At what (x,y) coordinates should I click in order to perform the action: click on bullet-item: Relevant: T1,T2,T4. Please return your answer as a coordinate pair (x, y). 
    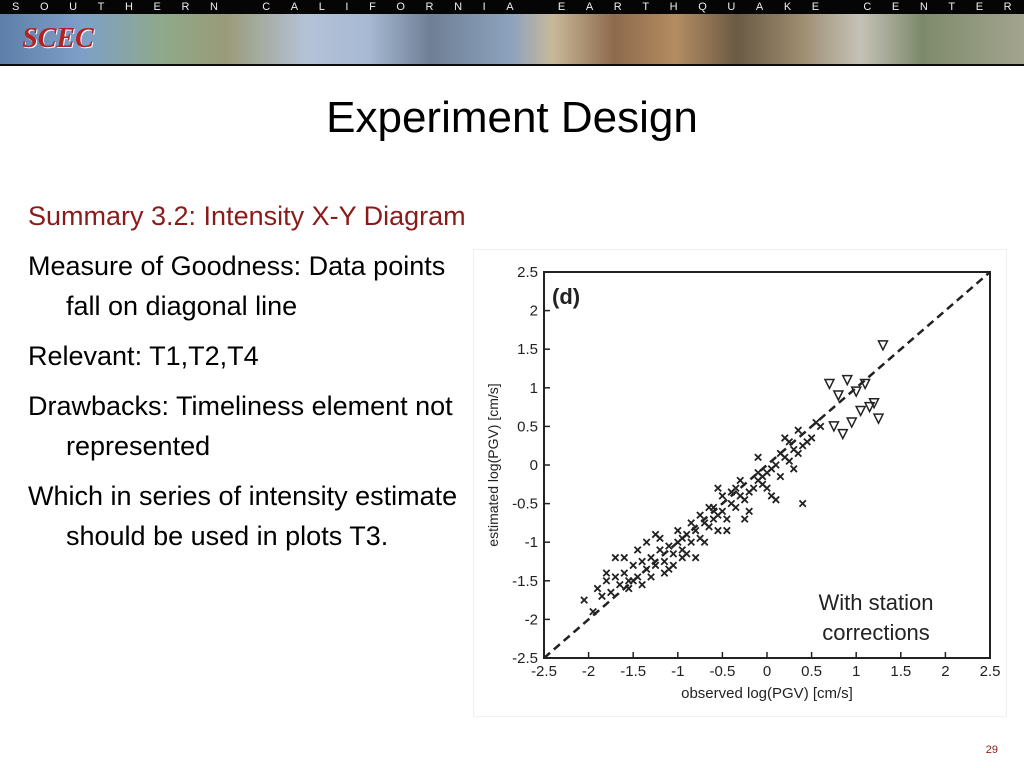
    Looking at the image, I should click on (143, 356).